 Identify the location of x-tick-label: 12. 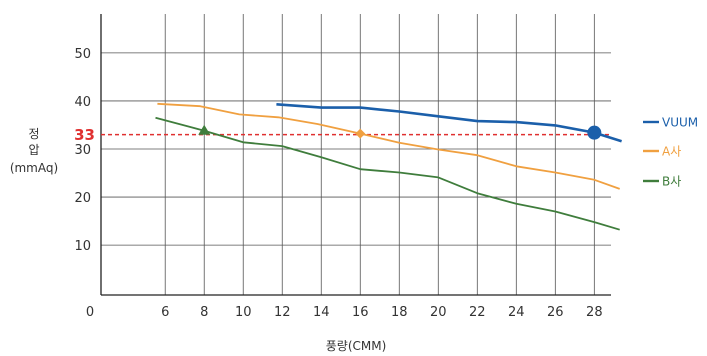
(282, 312).